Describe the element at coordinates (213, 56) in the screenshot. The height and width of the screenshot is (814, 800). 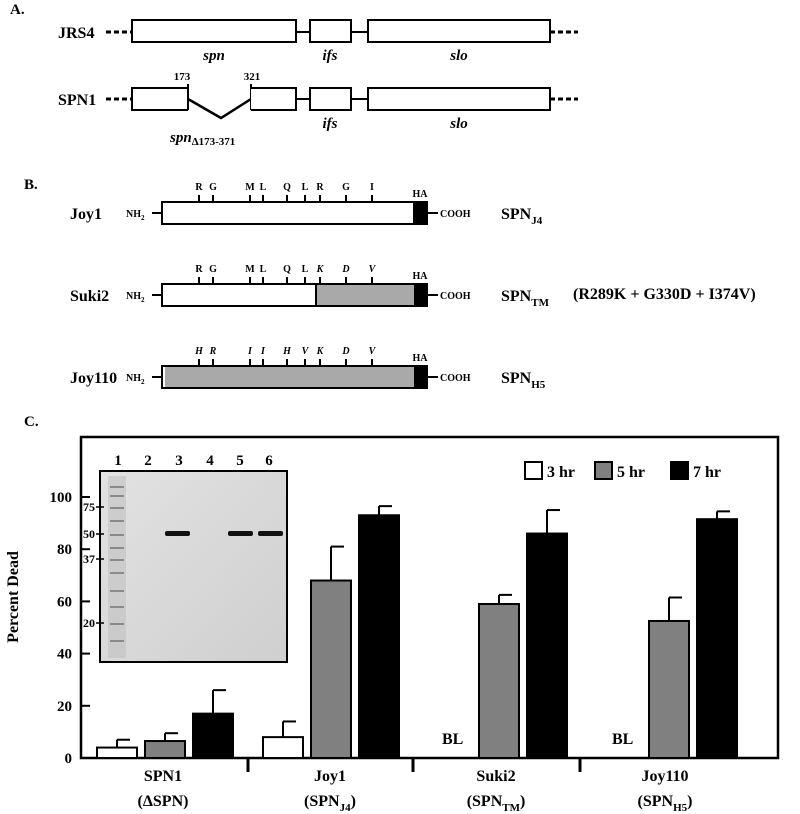
I see `gene-spn-label: spn` at that location.